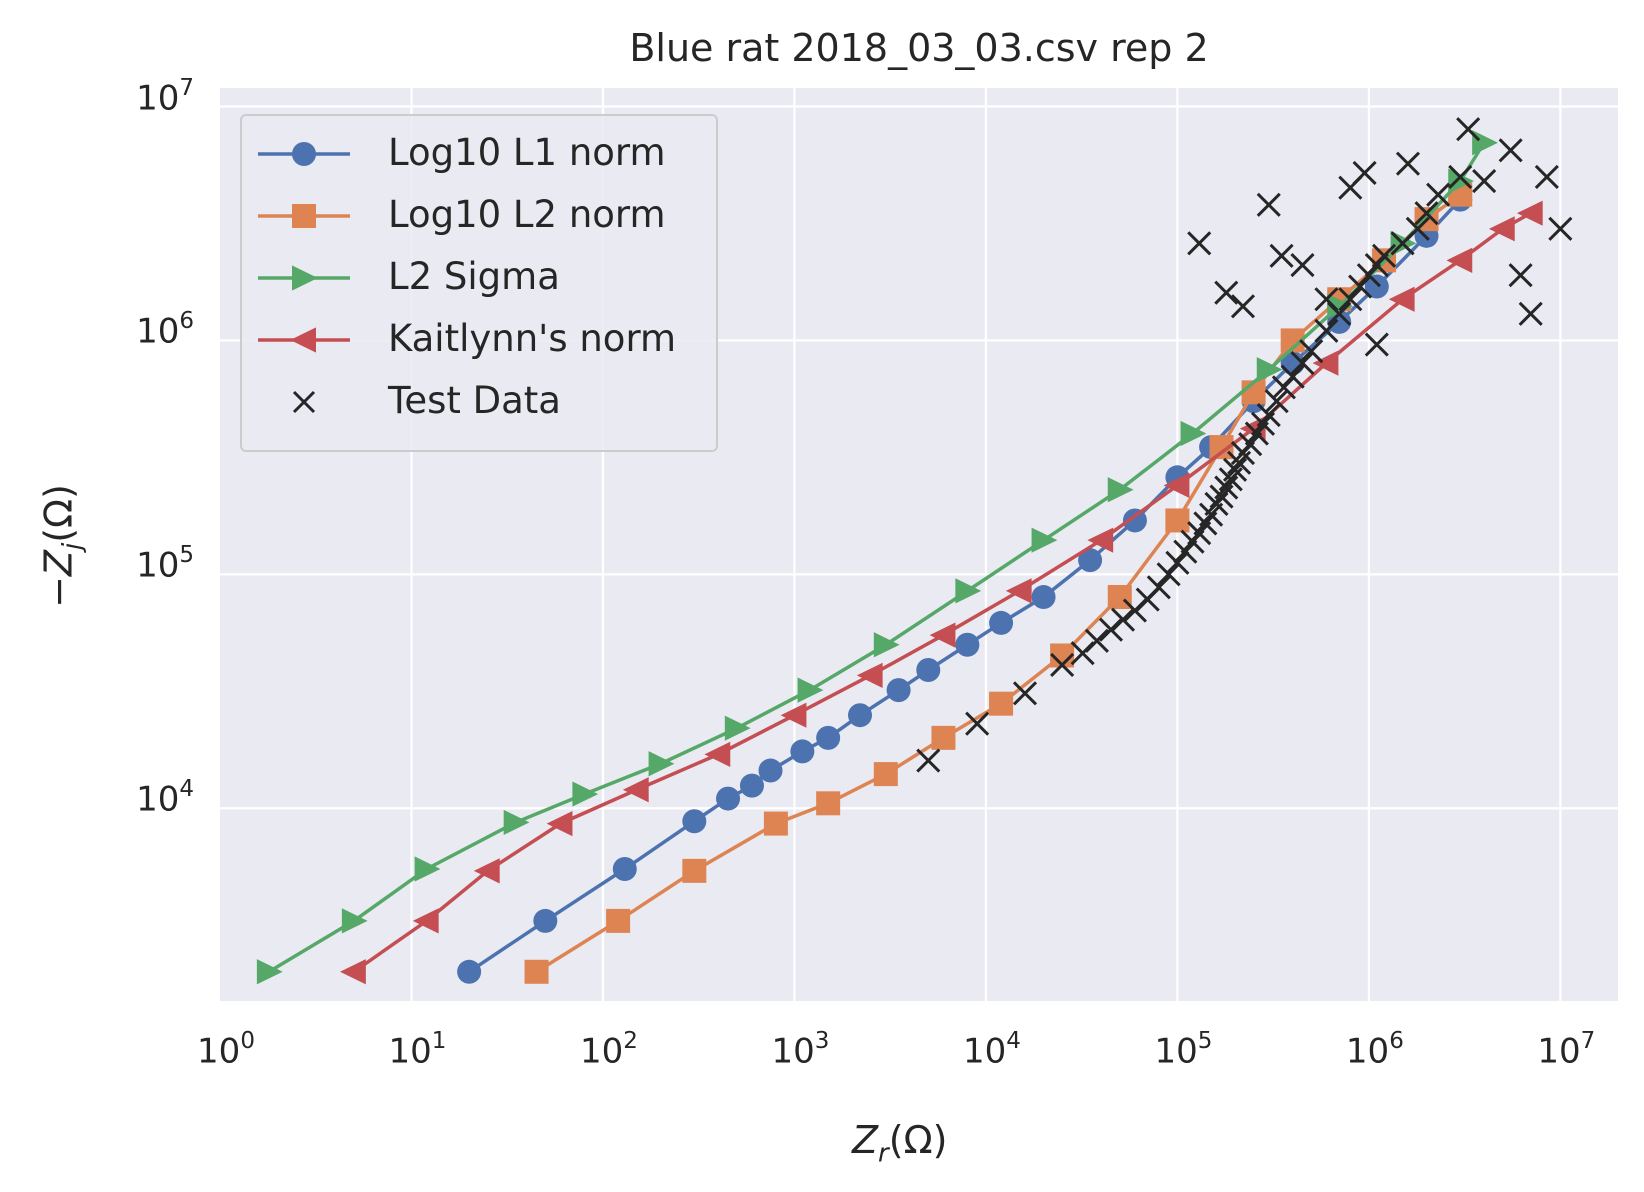 Image resolution: width=1644 pixels, height=1192 pixels. I want to click on legend-label: Test Data, so click(474, 400).